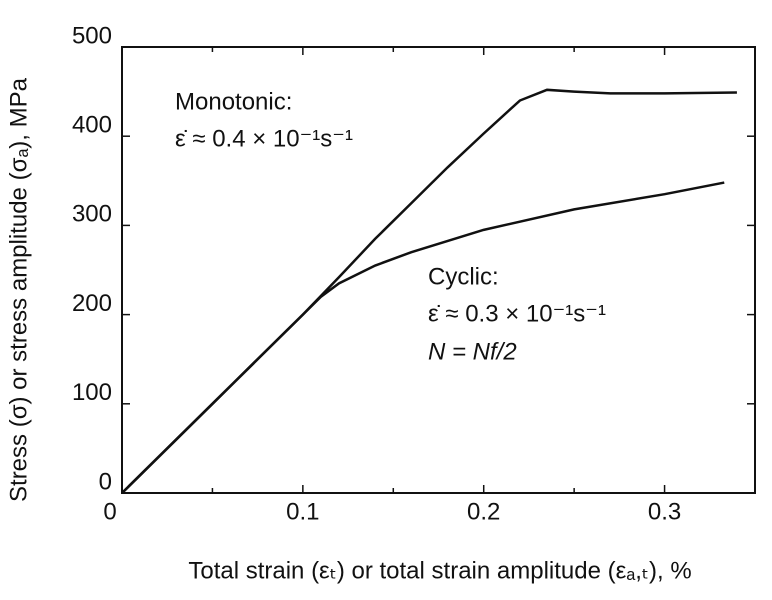  What do you see at coordinates (109, 511) in the screenshot?
I see `x-tick-label: 0` at bounding box center [109, 511].